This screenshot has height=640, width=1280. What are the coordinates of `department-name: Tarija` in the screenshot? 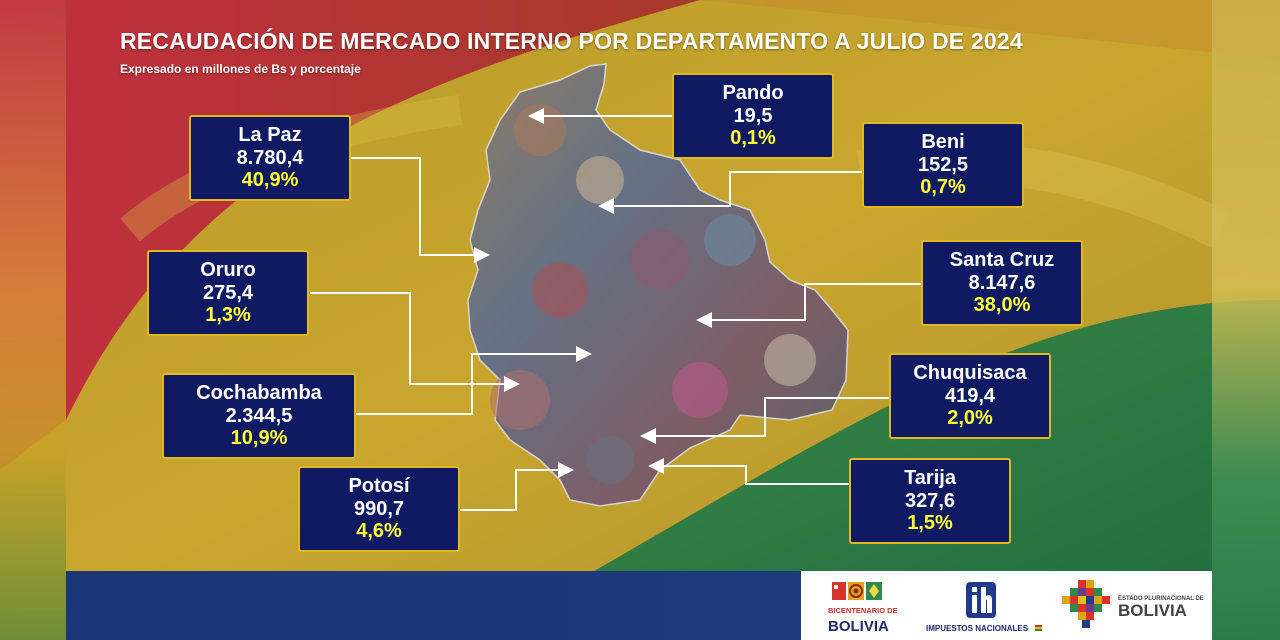 It's located at (930, 478).